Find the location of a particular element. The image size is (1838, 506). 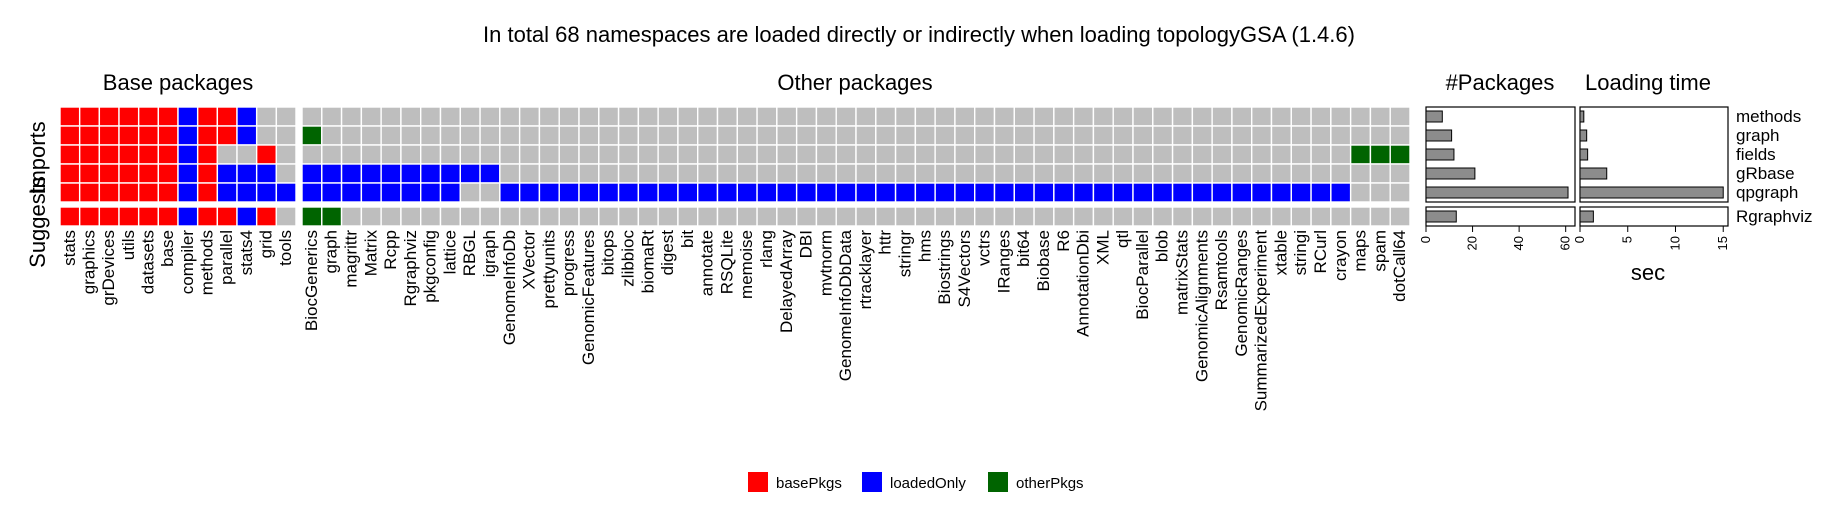

packages-axis-tick-label: 20 is located at coordinates (1472, 243).